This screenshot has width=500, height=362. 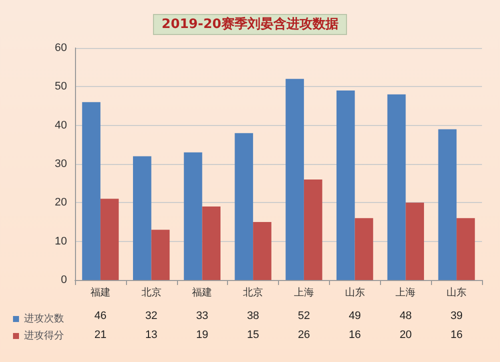 I want to click on y-tick-label: 0, so click(x=63, y=280).